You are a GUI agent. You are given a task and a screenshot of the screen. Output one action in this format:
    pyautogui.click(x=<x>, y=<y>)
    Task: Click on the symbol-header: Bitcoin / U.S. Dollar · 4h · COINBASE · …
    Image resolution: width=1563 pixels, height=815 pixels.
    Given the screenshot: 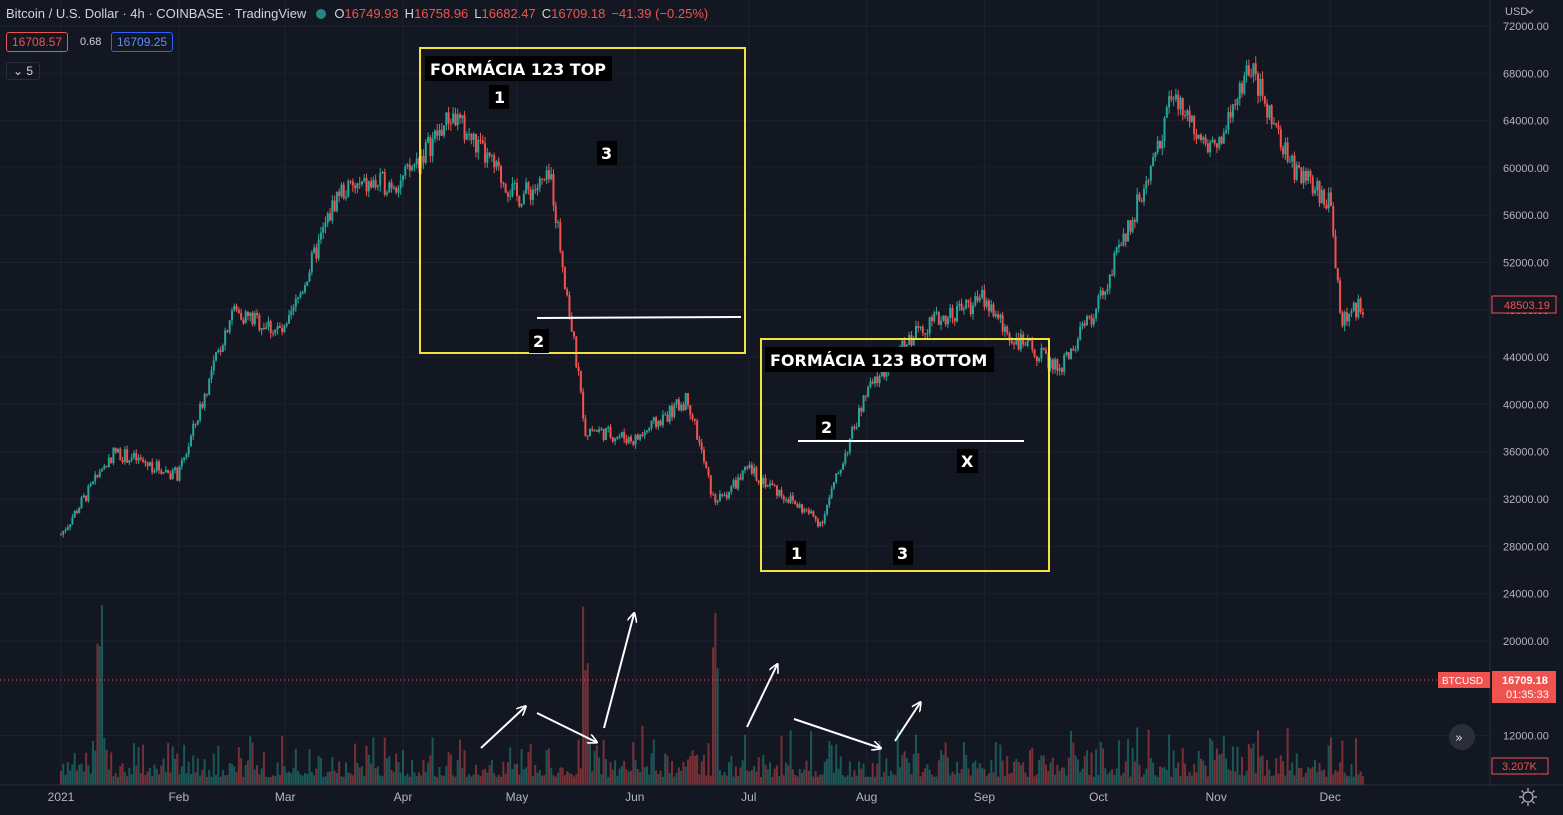 What is the action you would take?
    pyautogui.click(x=357, y=13)
    